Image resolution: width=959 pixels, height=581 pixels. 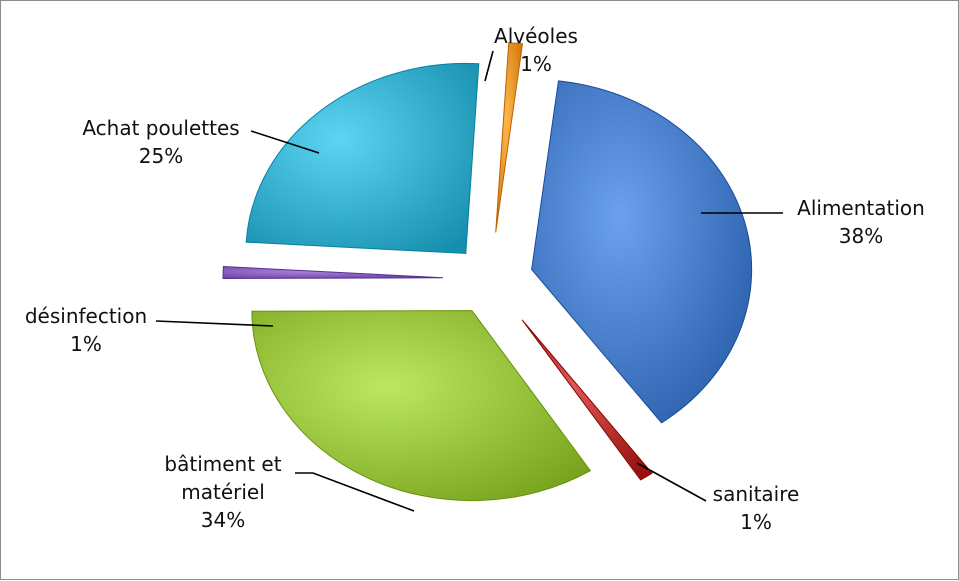 What do you see at coordinates (421, 406) in the screenshot?
I see `pie-slice-b-timent-et-mat-riel` at bounding box center [421, 406].